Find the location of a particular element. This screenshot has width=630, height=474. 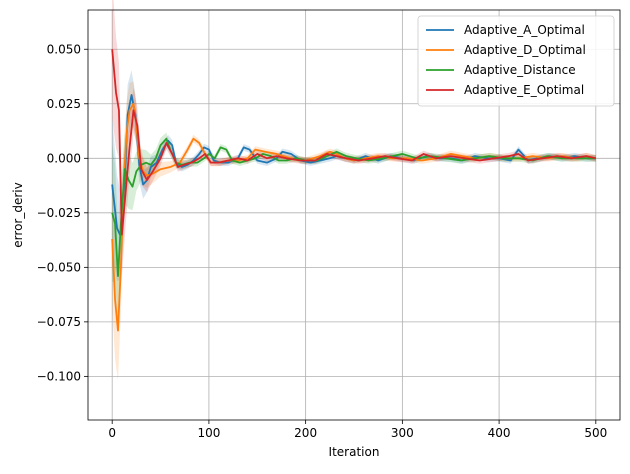

x-tick-label: 200 is located at coordinates (305, 433).